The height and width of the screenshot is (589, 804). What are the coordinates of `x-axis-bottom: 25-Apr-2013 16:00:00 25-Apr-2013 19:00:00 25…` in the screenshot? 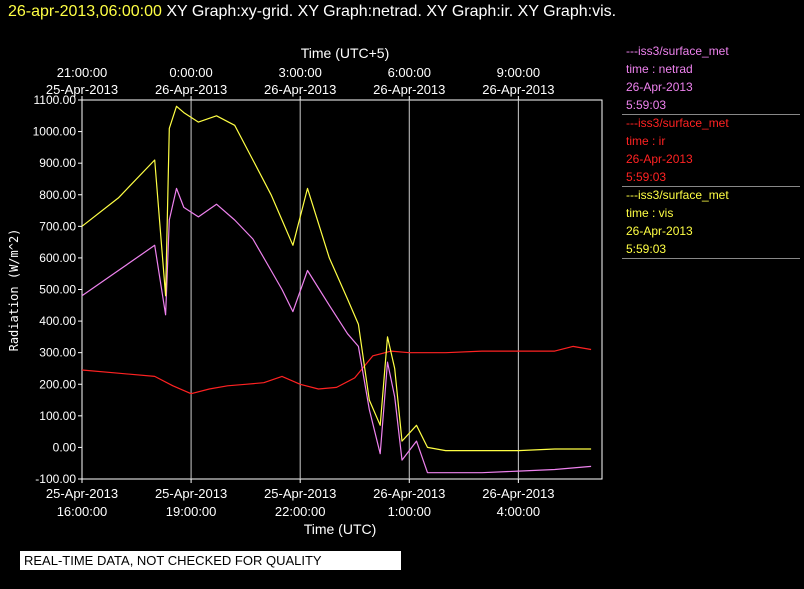 It's located at (300, 499).